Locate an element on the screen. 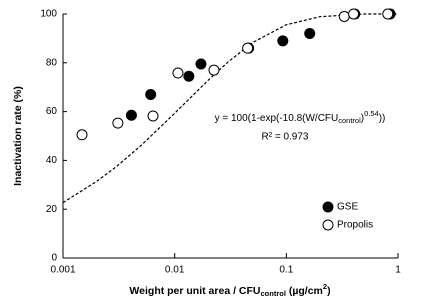 The width and height of the screenshot is (421, 305). x-title-part: ) is located at coordinates (329, 291).